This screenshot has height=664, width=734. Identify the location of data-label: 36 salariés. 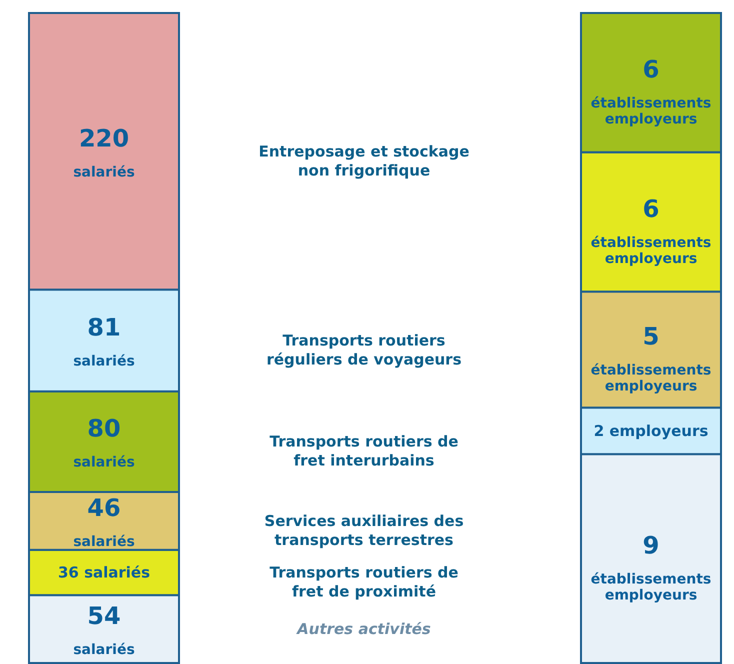
(104, 572).